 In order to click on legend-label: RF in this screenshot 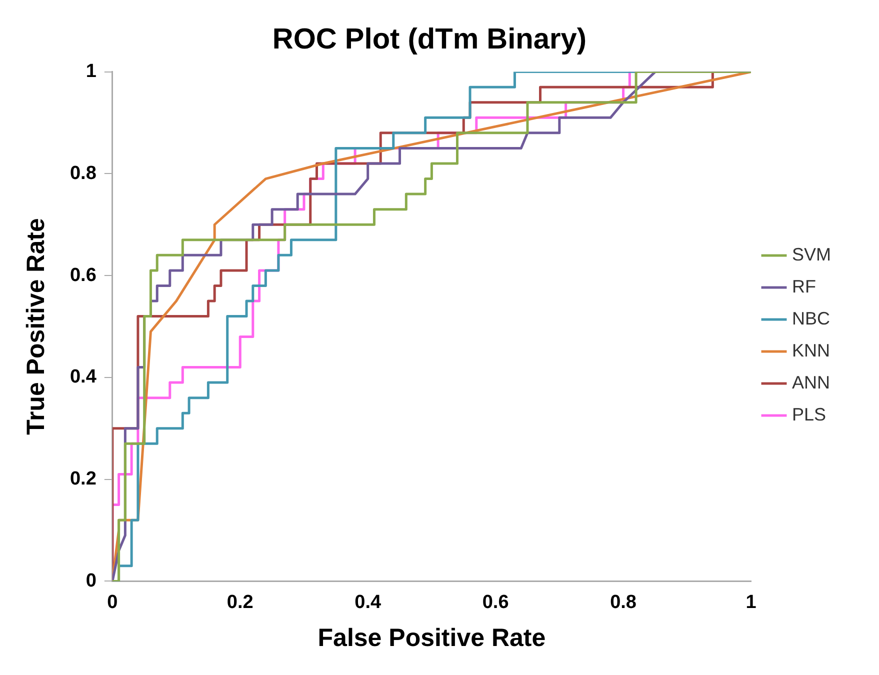, I will do `click(804, 286)`.